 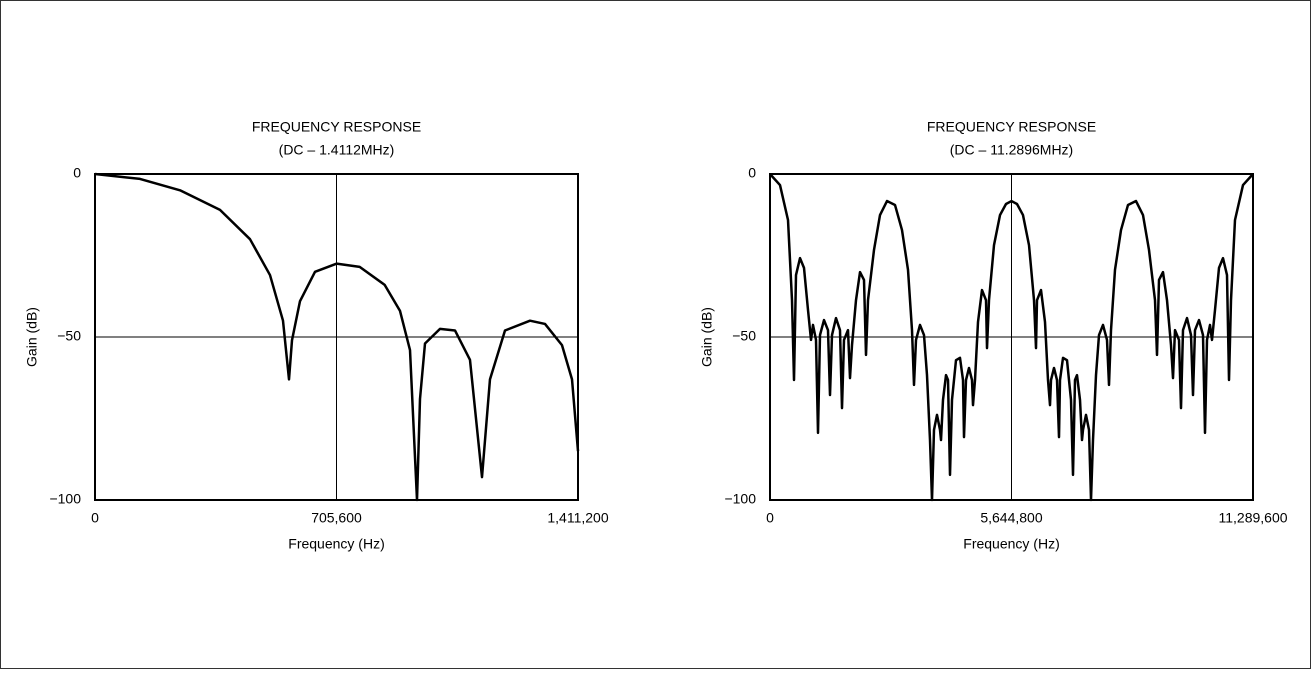 I want to click on x-tick-label: 11,289,600, so click(x=1252, y=518).